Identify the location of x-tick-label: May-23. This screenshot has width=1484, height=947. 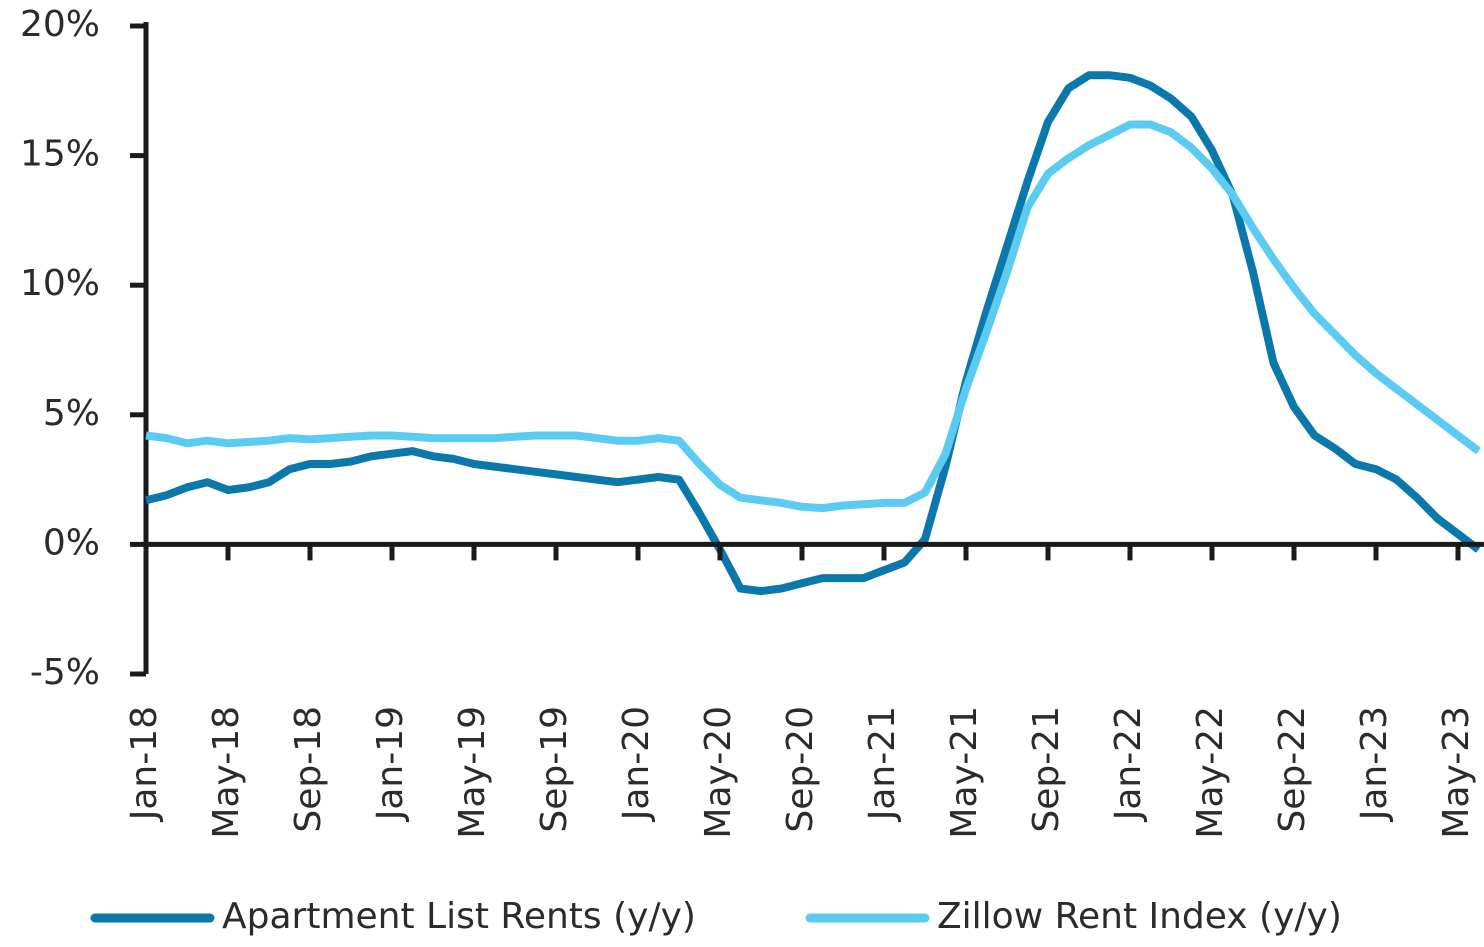
(1456, 772).